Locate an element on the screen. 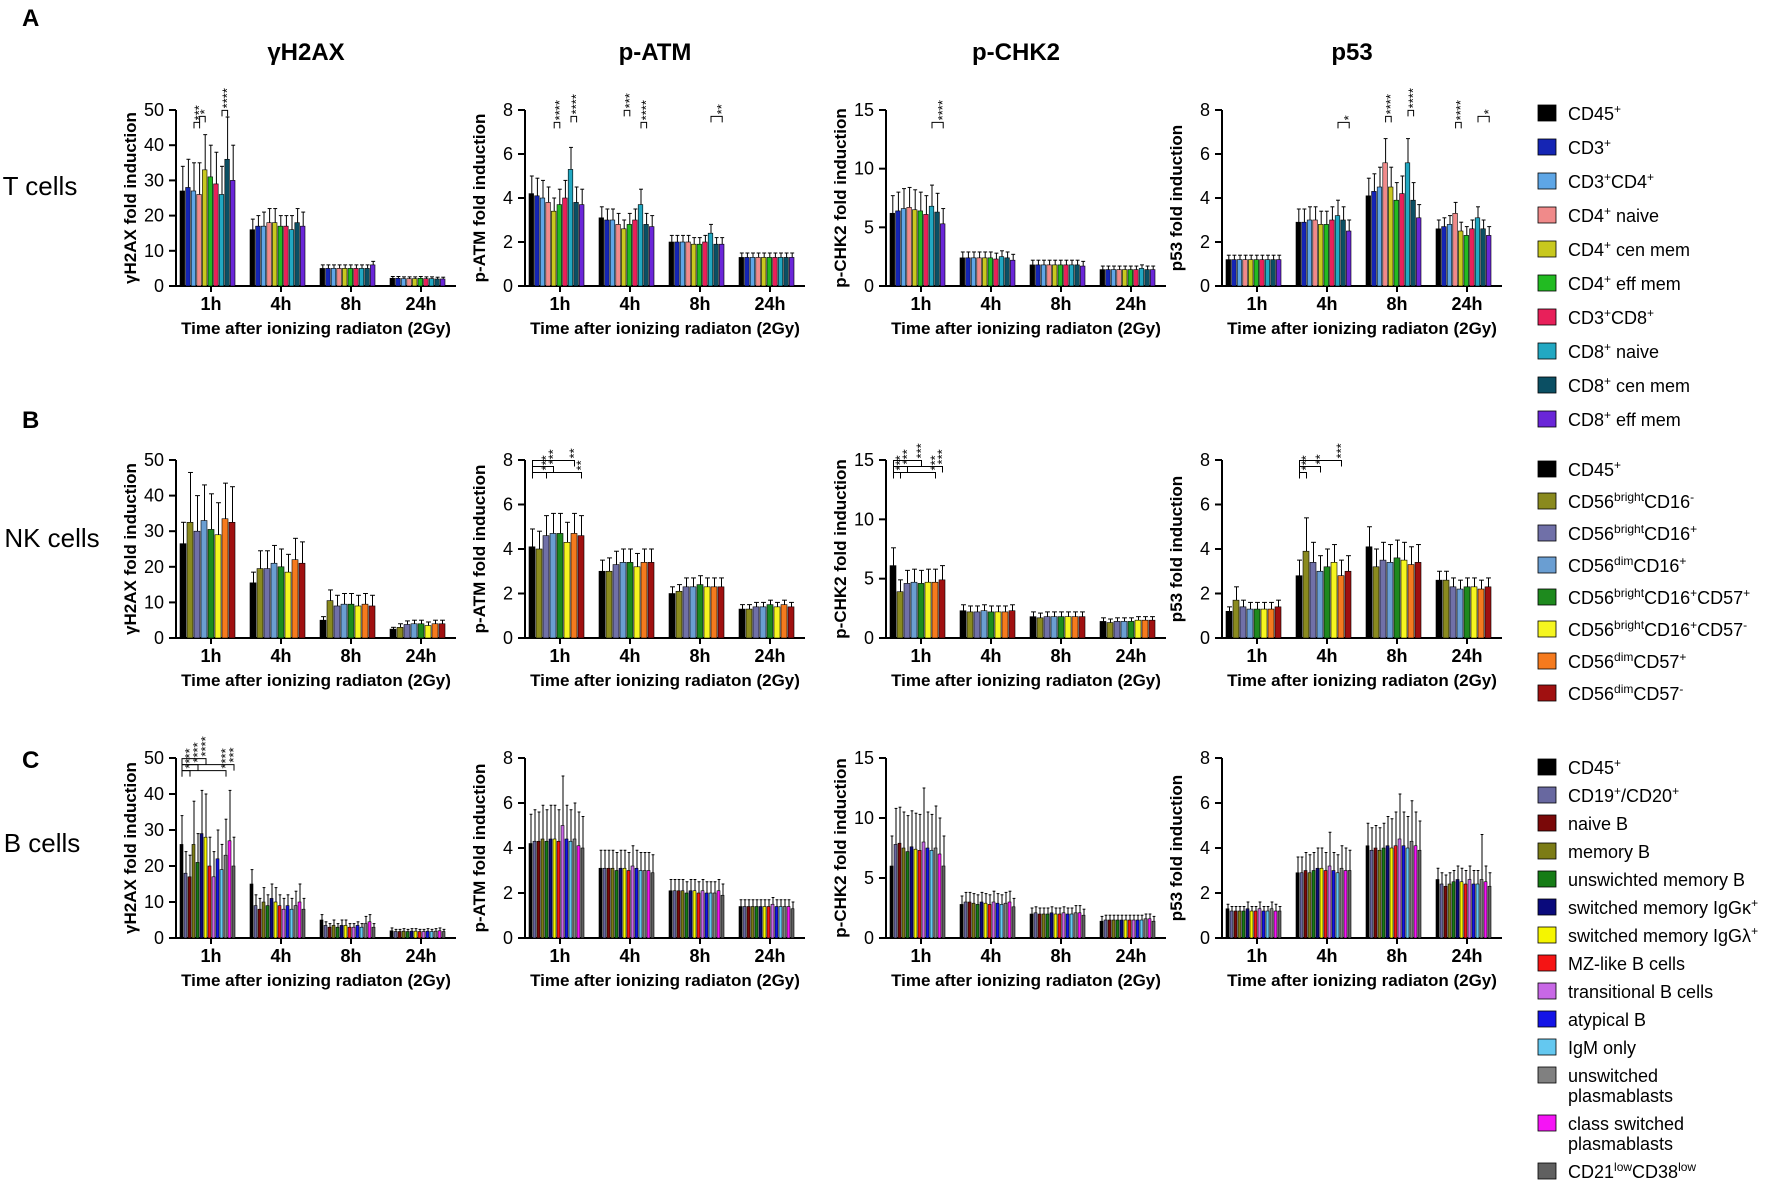 The width and height of the screenshot is (1772, 1190). significance-label: * is located at coordinates (1348, 117).